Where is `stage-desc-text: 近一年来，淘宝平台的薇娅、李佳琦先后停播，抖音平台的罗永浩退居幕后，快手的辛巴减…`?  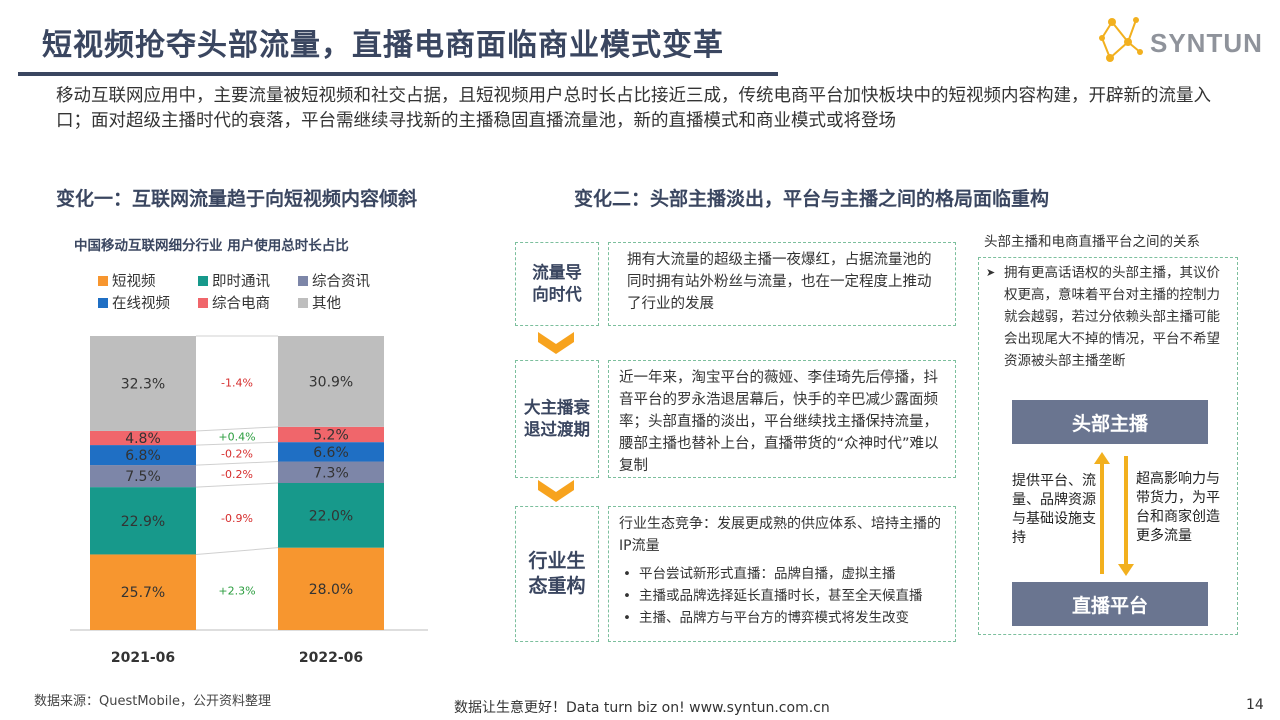
stage-desc-text: 近一年来，淘宝平台的薇娅、李佳琦先后停播，抖音平台的罗永浩退居幕后，快手的辛巴减… is located at coordinates (779, 422).